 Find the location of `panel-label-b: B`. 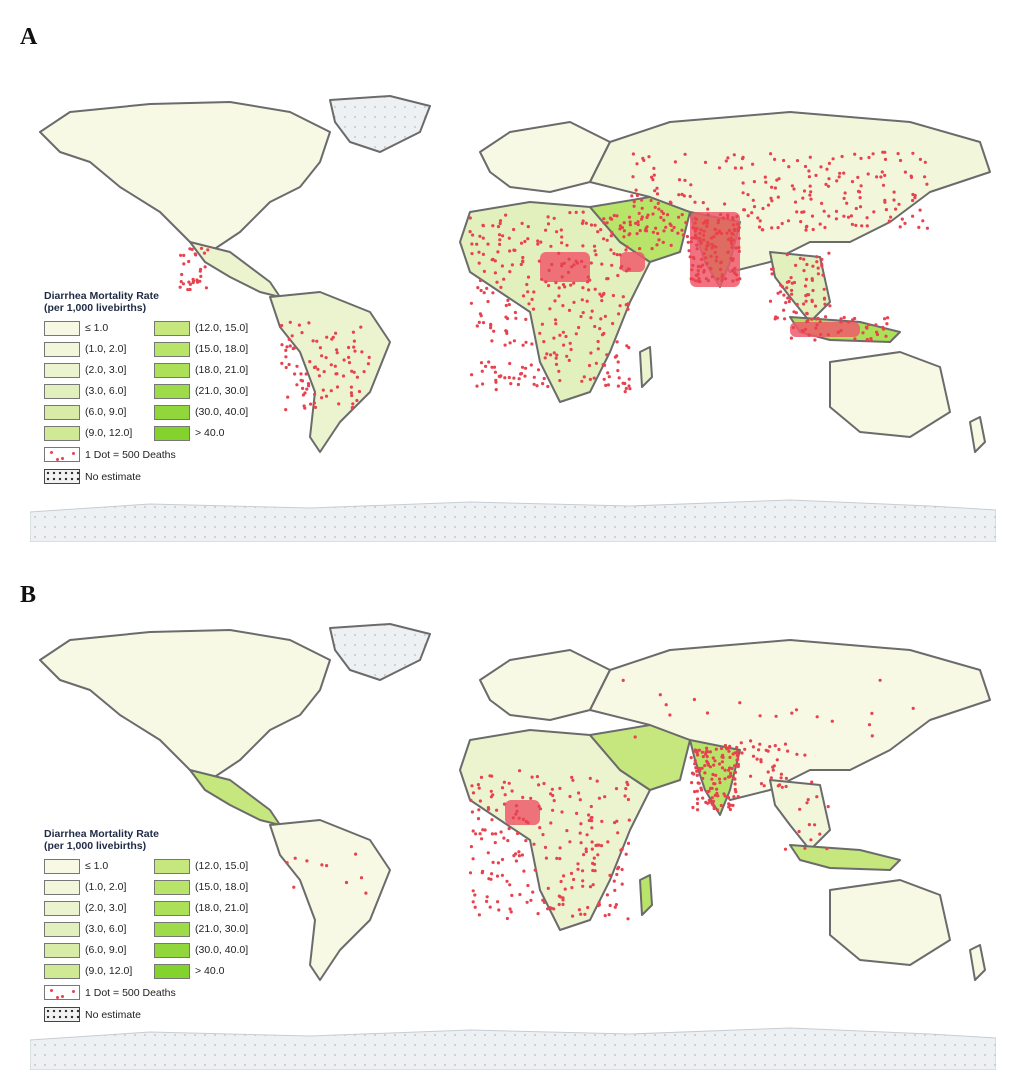

panel-label-b: B is located at coordinates (28, 595).